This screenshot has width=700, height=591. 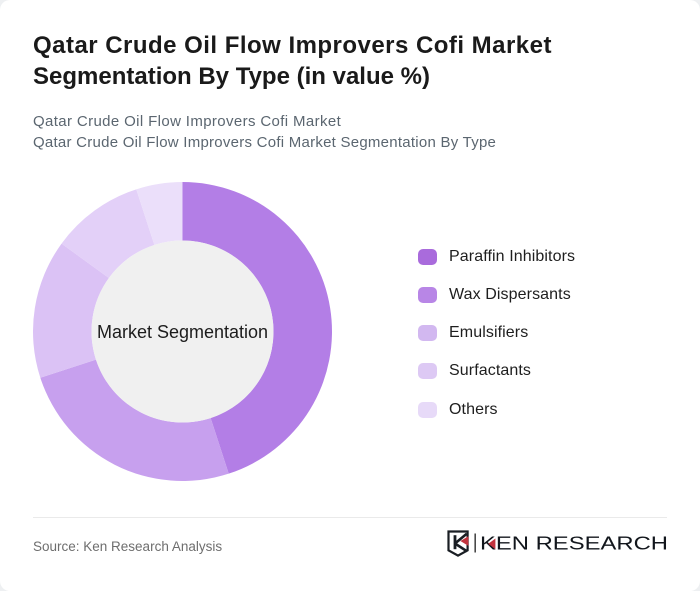 What do you see at coordinates (574, 543) in the screenshot?
I see `svg-text: KEN RESEARCH` at bounding box center [574, 543].